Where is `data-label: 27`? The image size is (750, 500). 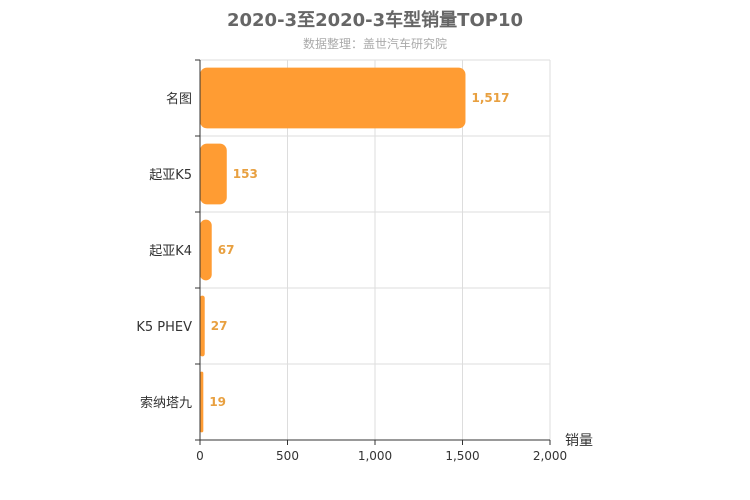
data-label: 27 is located at coordinates (219, 326).